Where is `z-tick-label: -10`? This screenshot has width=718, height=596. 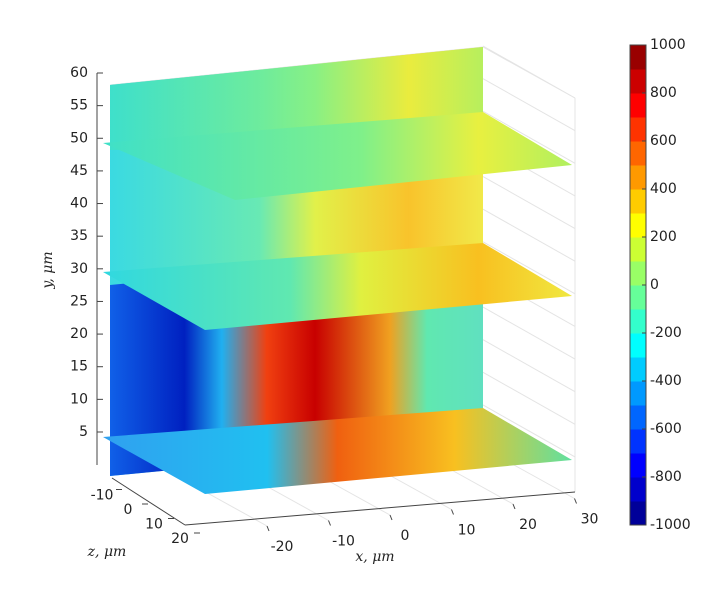 z-tick-label: -10 is located at coordinates (102, 496).